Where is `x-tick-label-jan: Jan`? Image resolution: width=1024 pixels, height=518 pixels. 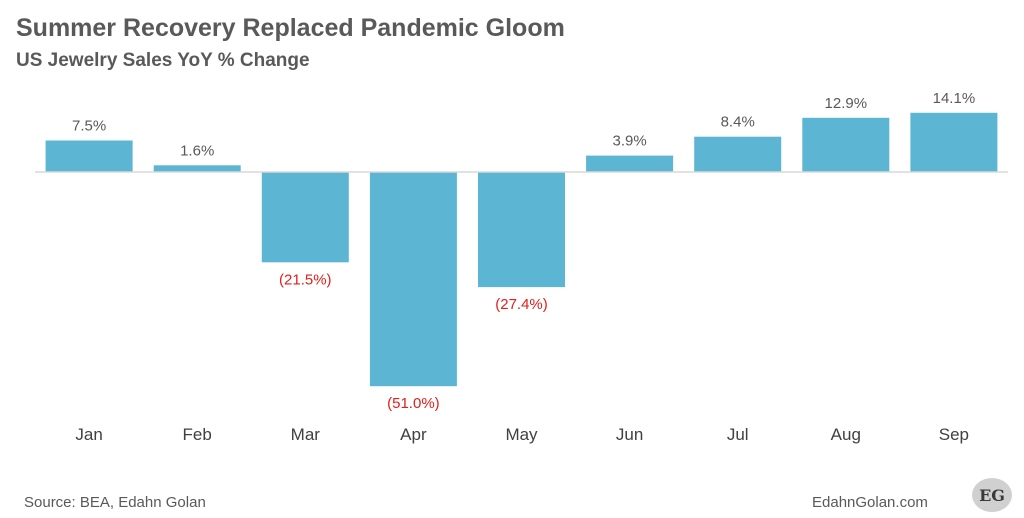
x-tick-label-jan: Jan is located at coordinates (88, 434).